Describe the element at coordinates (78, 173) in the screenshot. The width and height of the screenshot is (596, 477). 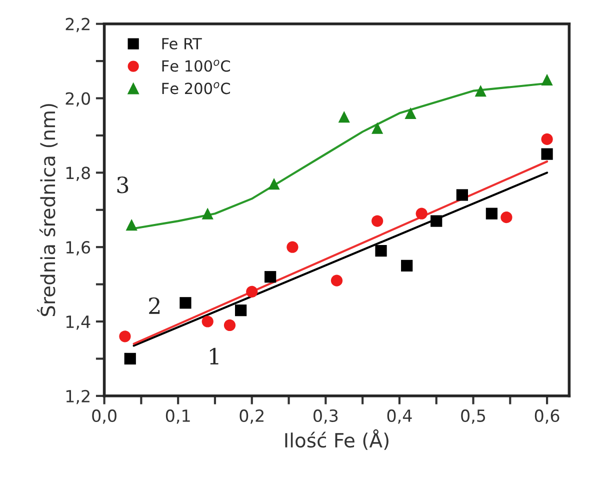
I see `y-tick-label: 1,8` at that location.